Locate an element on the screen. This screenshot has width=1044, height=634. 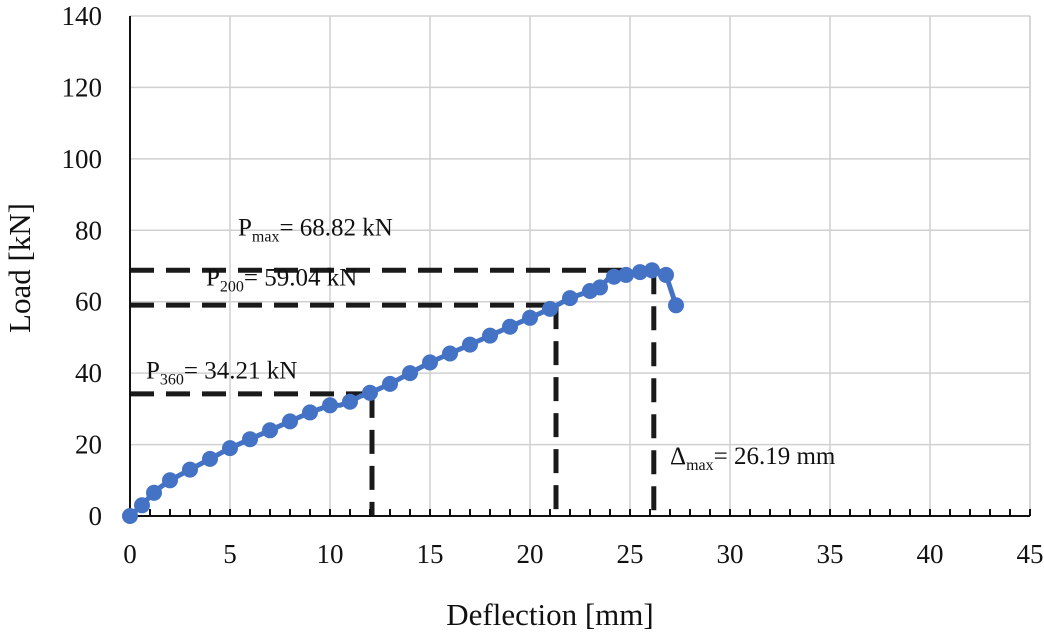
y-tick-label: 60 is located at coordinates (88, 302).